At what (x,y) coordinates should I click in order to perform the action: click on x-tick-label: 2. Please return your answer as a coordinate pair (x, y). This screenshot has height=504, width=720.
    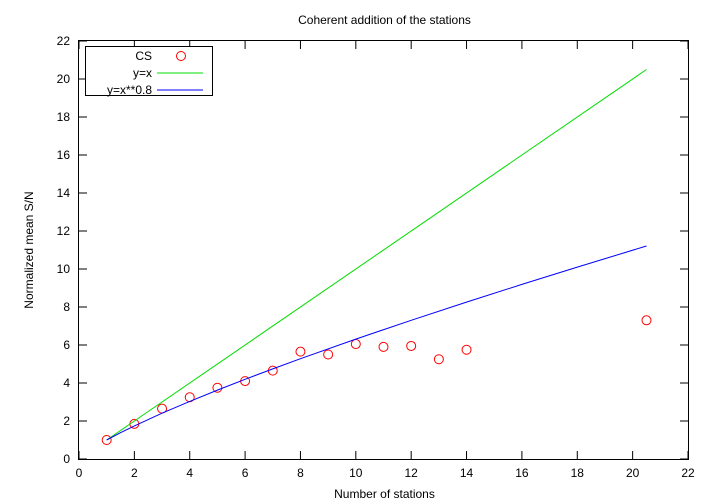
    Looking at the image, I should click on (134, 473).